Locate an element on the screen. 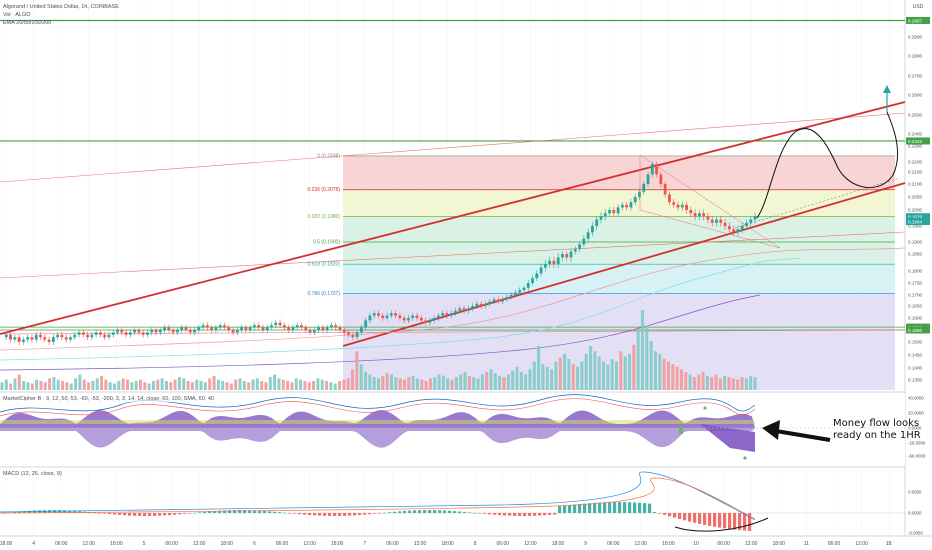 The image size is (932, 550). projection-dashed is located at coordinates (817, 203).